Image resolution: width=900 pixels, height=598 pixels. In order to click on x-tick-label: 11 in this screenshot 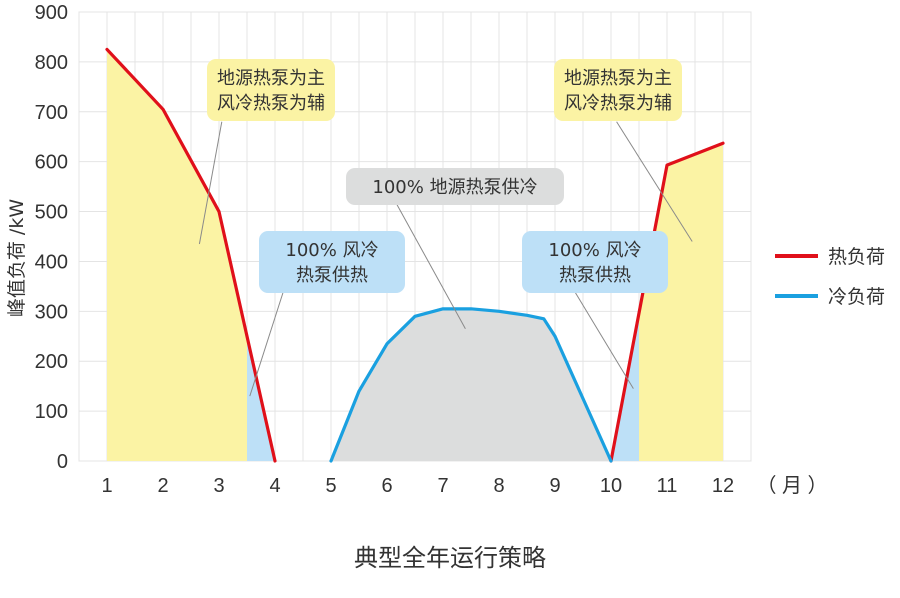, I will do `click(667, 486)`.